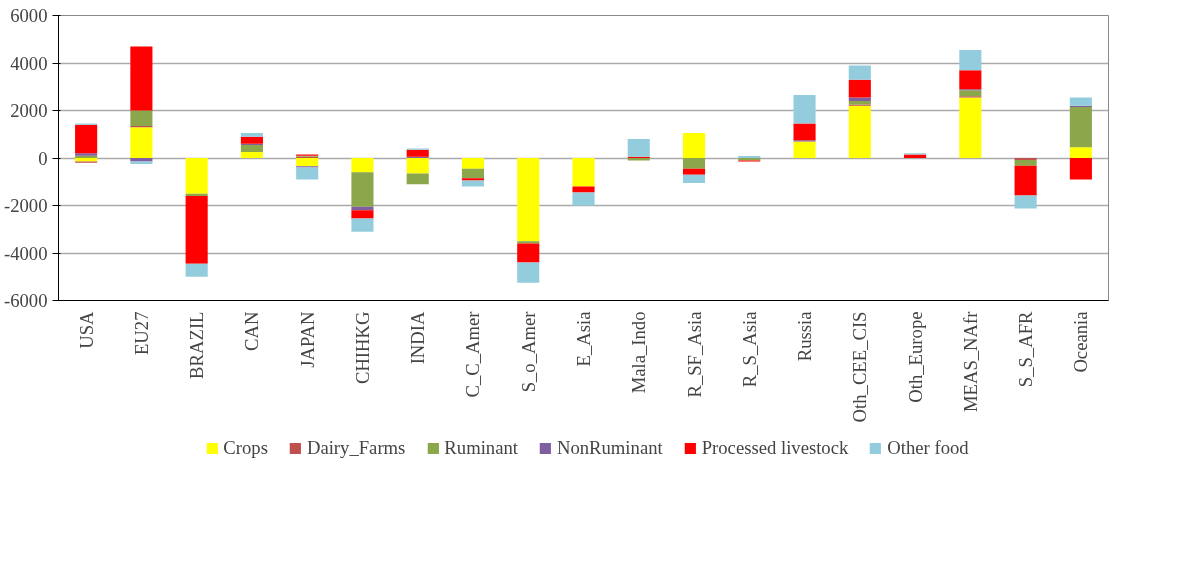 The image size is (1188, 577). What do you see at coordinates (197, 345) in the screenshot?
I see `x-tick-label: BRAZIL` at bounding box center [197, 345].